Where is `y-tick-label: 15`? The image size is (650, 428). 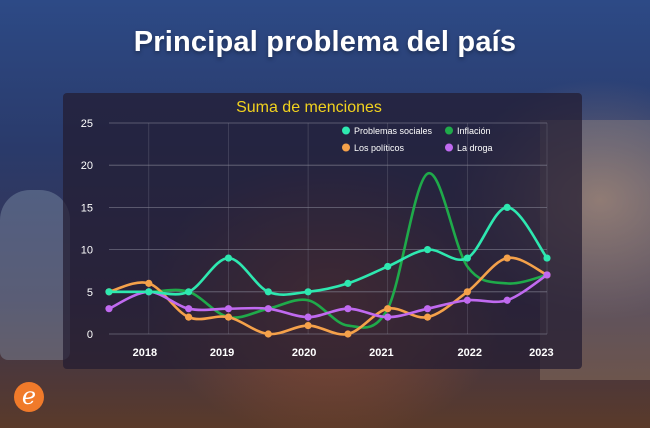 y-tick-label: 15 is located at coordinates (87, 208).